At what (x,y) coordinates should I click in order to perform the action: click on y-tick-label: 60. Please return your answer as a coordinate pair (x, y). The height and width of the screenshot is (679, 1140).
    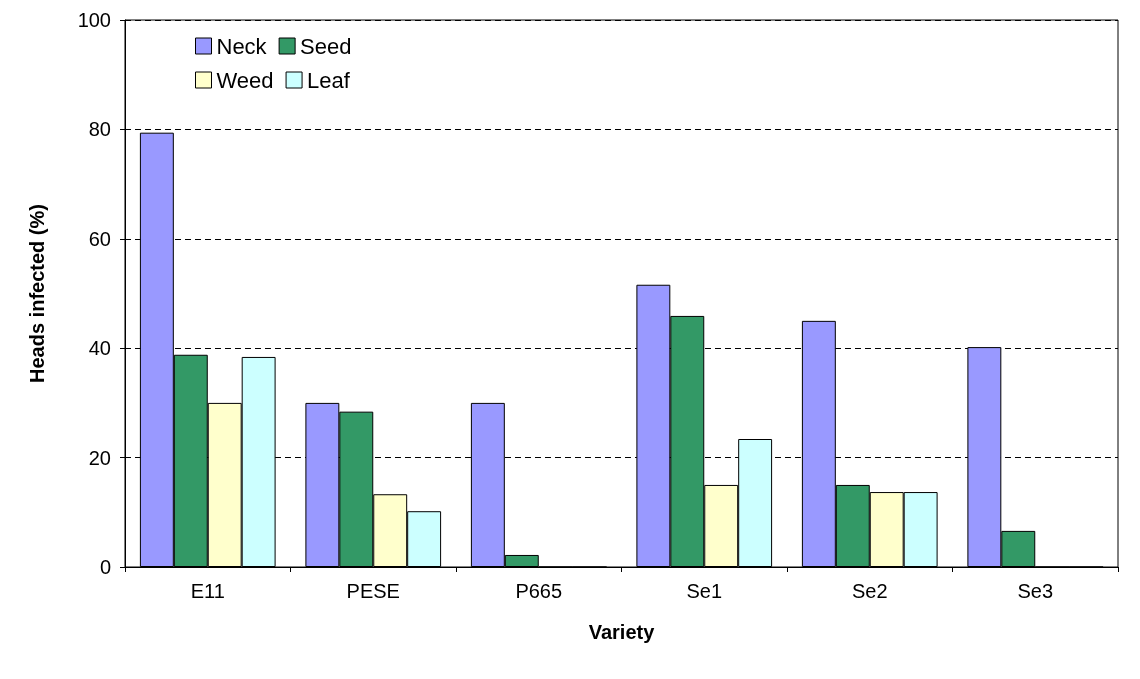
    Looking at the image, I should click on (99, 238).